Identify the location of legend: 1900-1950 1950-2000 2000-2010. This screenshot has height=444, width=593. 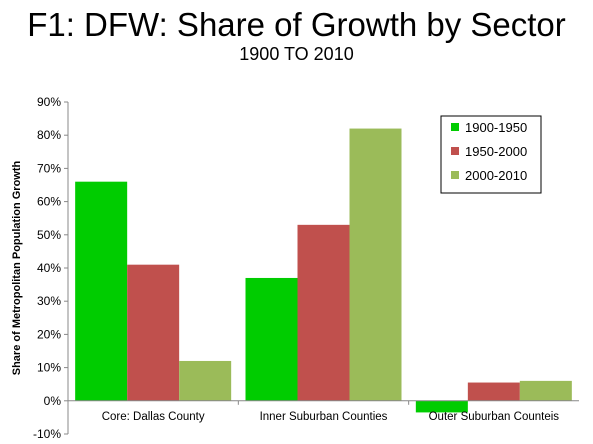
(491, 154).